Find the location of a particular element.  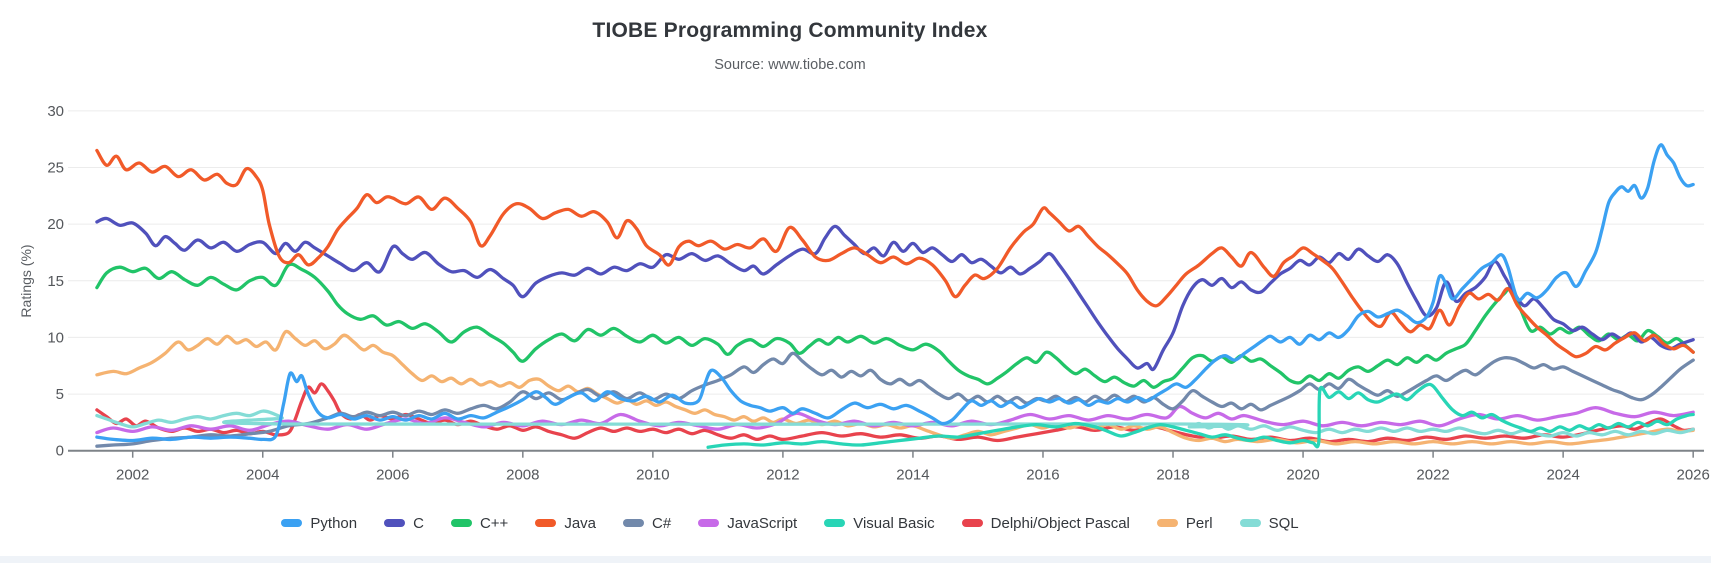

y-axis-tick-label: 15 is located at coordinates (55, 281).